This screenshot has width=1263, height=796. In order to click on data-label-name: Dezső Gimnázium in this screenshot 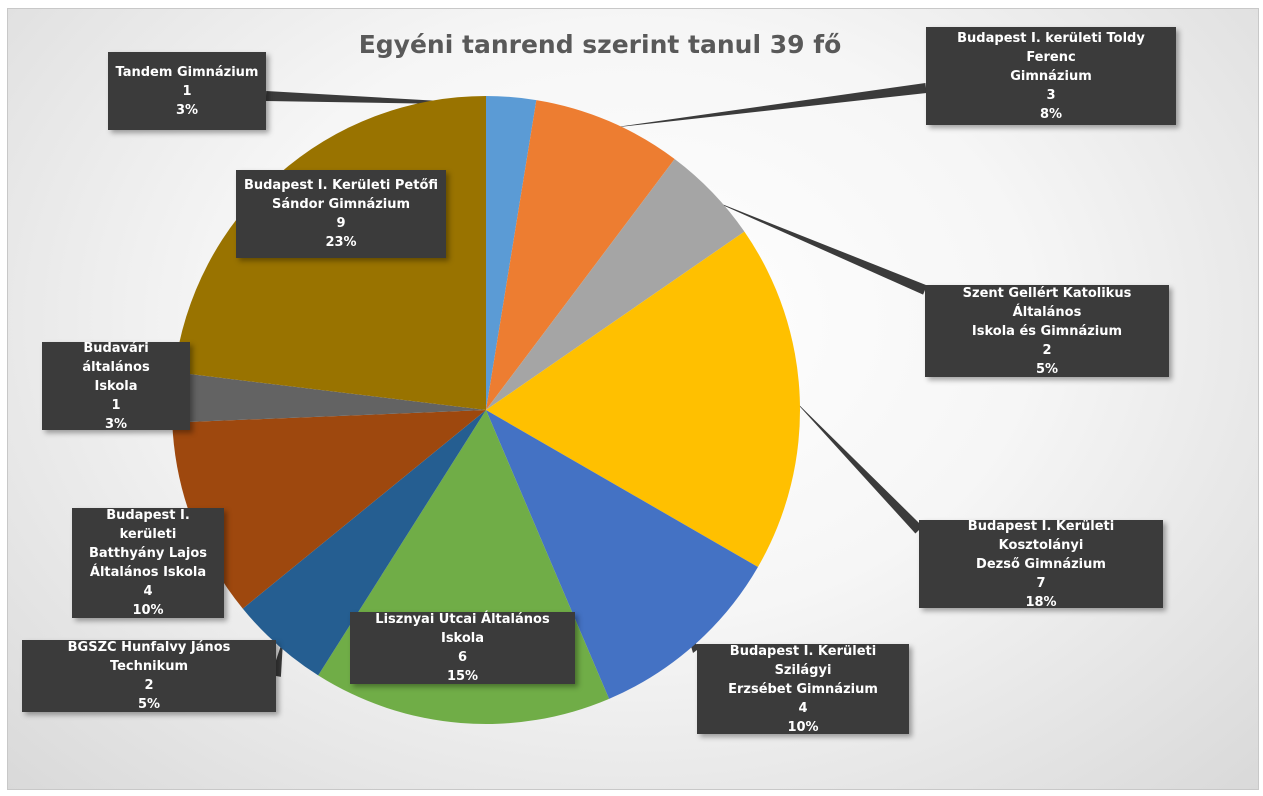, I will do `click(1041, 564)`.